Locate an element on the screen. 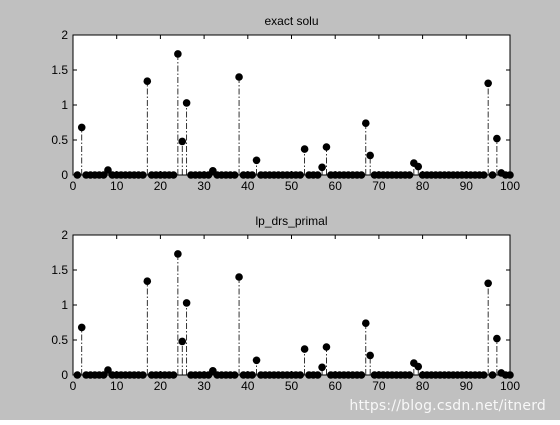  chart1-xtick-label: 30 is located at coordinates (204, 186).